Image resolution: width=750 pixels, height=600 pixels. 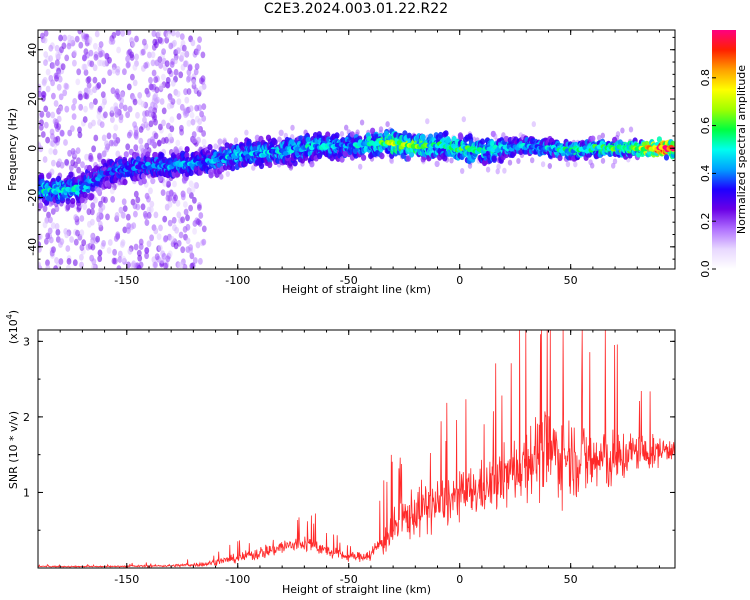 What do you see at coordinates (741, 149) in the screenshot?
I see `colorbar-label: Normalized spectral amplitude` at bounding box center [741, 149].